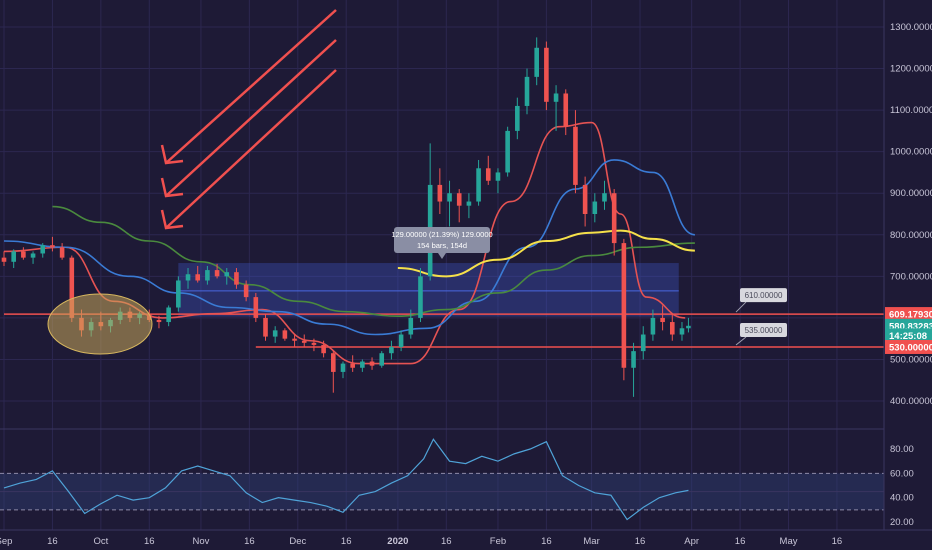 This screenshot has height=550, width=932. I want to click on callout-pointer, so click(741, 307).